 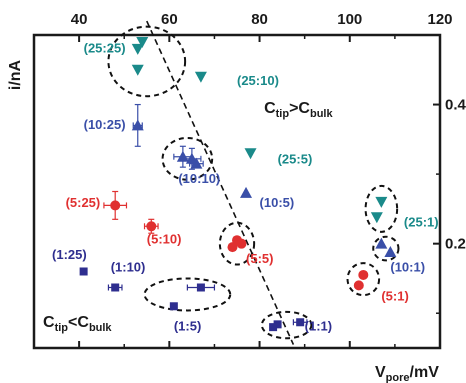 I want to click on point-annotation: (25:25), so click(x=105, y=47).